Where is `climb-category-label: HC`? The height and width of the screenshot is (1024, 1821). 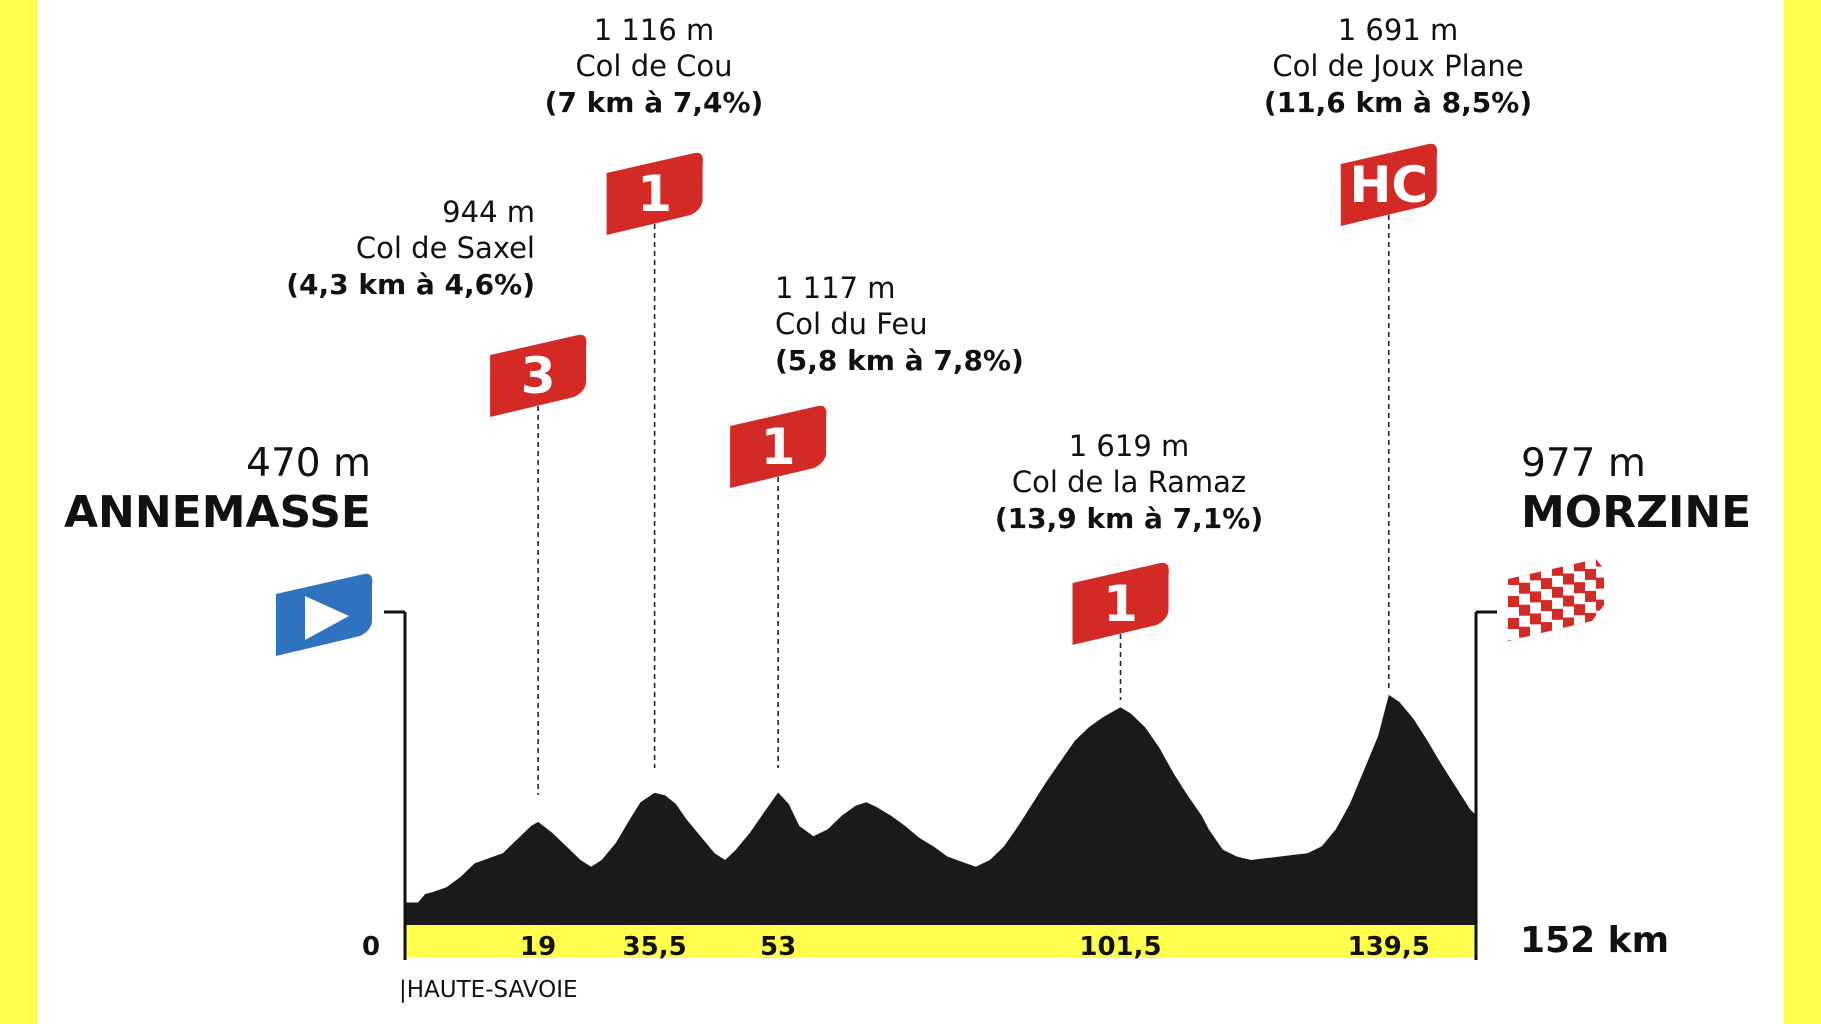 climb-category-label: HC is located at coordinates (1388, 185).